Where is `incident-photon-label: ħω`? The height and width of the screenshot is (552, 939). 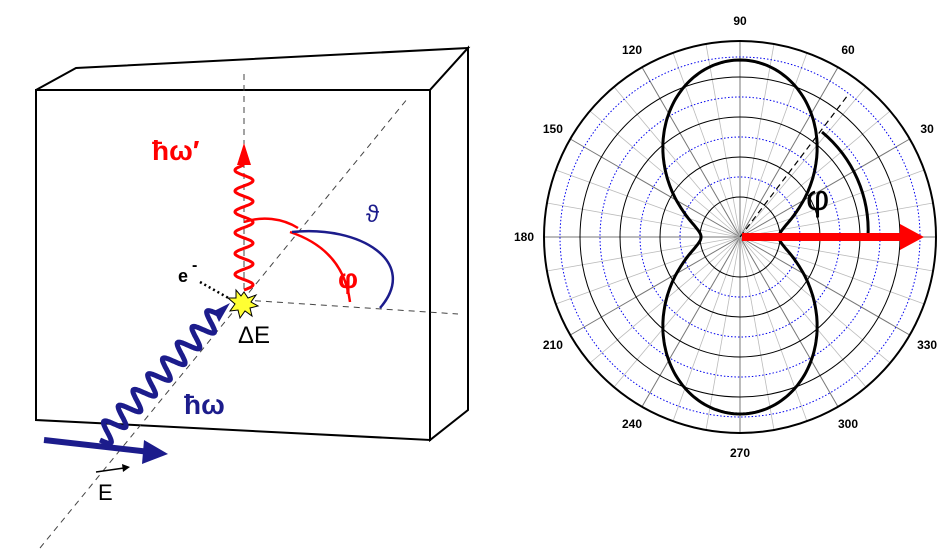
incident-photon-label: ħω is located at coordinates (204, 404).